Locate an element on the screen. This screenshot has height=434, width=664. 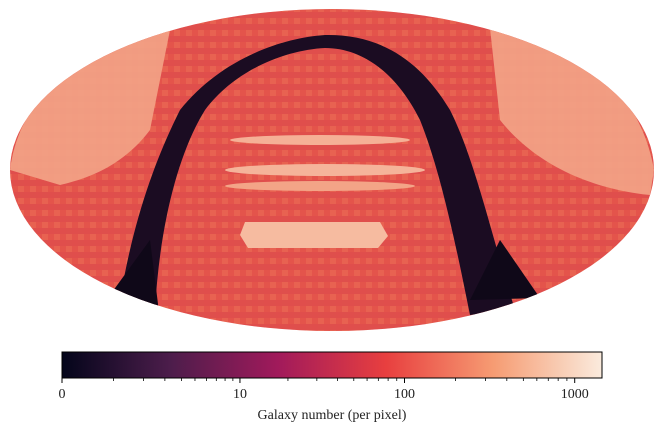
tick-label: 0 is located at coordinates (62, 394).